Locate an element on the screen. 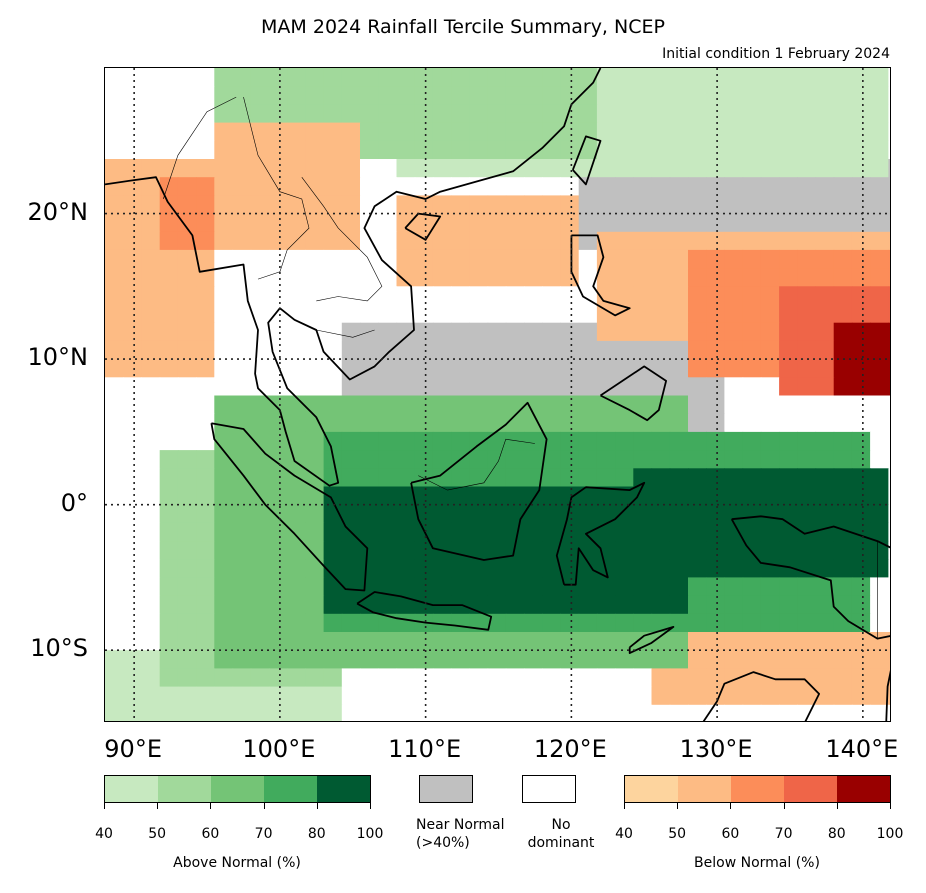  colorbar-tick-label: 100 is located at coordinates (890, 834).